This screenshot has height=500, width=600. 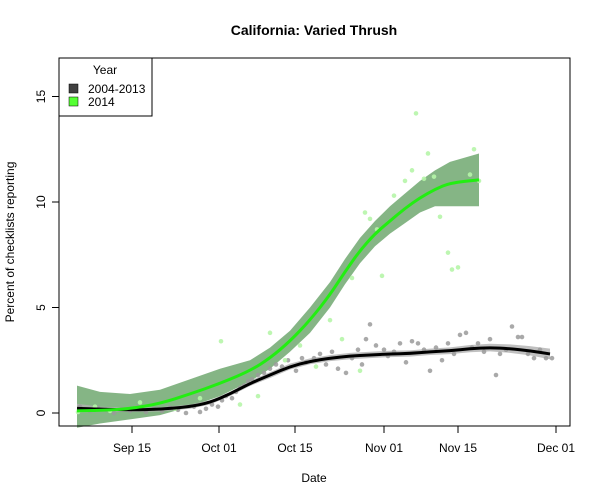 I want to click on x-tick-label: Nov 15, so click(x=458, y=448).